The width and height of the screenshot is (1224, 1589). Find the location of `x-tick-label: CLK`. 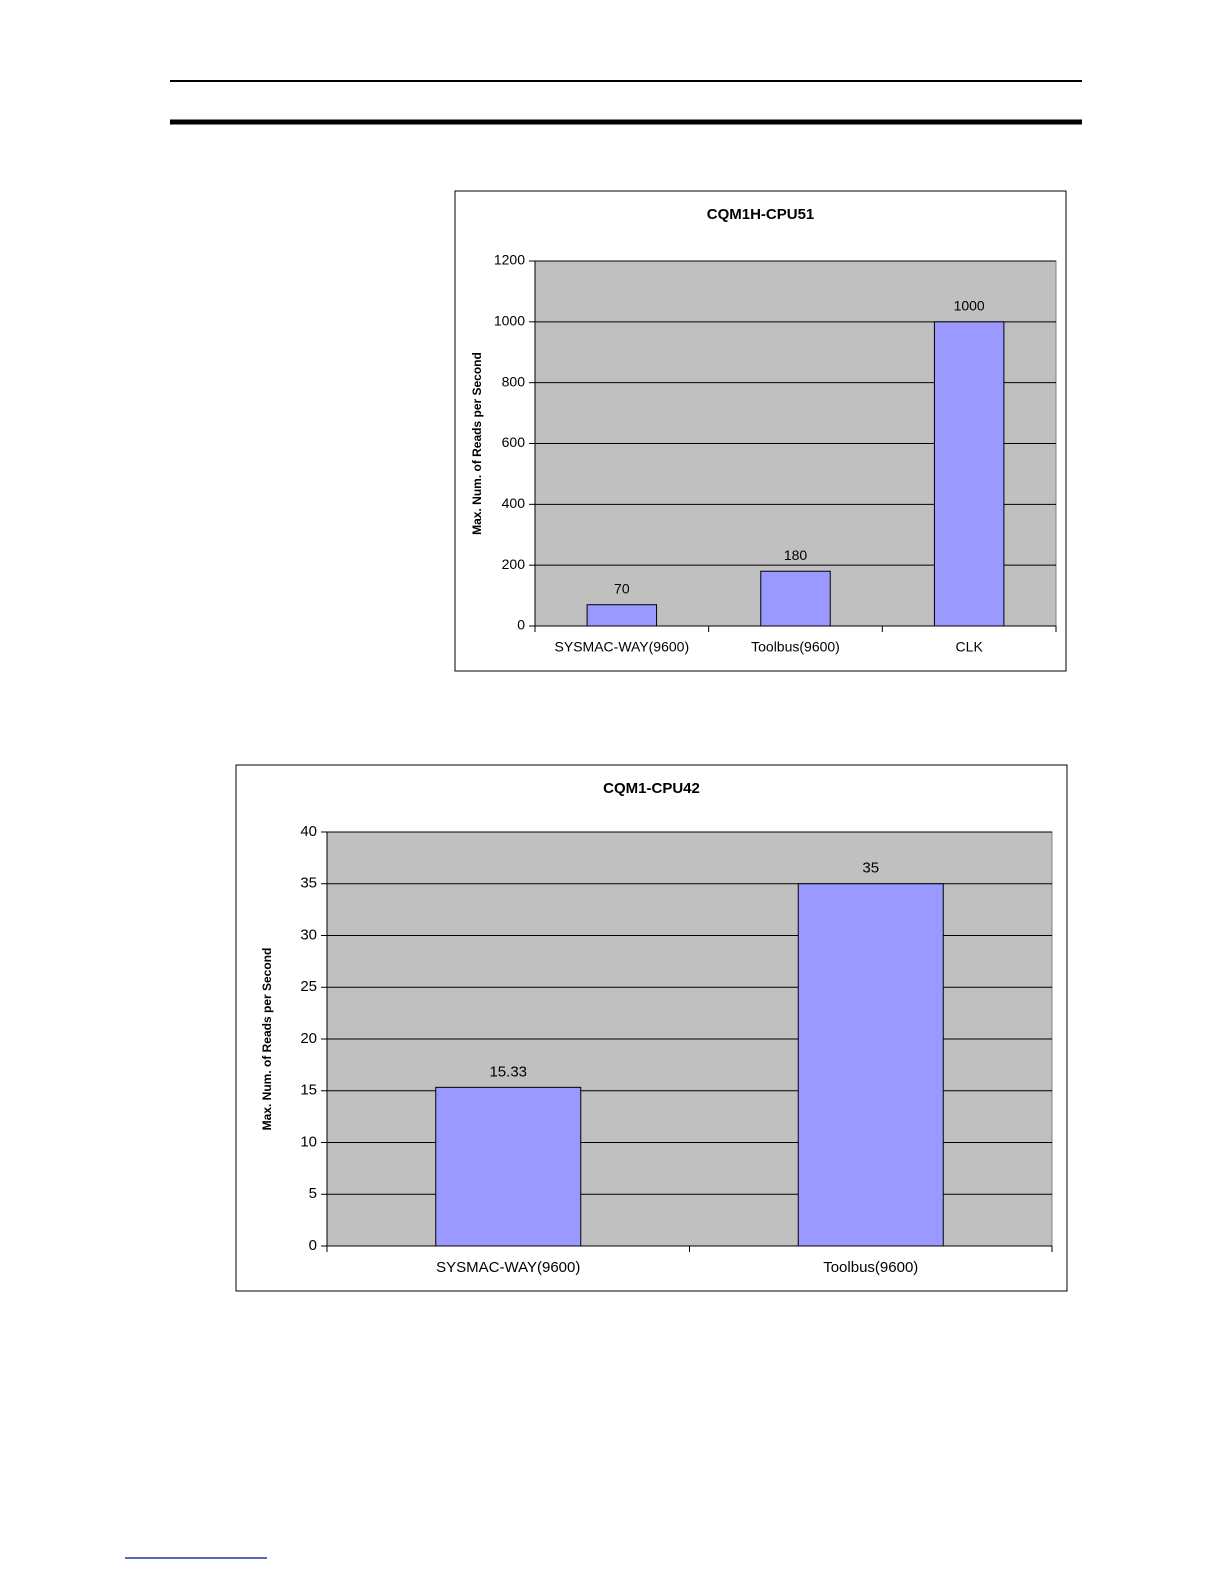

x-tick-label: CLK is located at coordinates (970, 647).